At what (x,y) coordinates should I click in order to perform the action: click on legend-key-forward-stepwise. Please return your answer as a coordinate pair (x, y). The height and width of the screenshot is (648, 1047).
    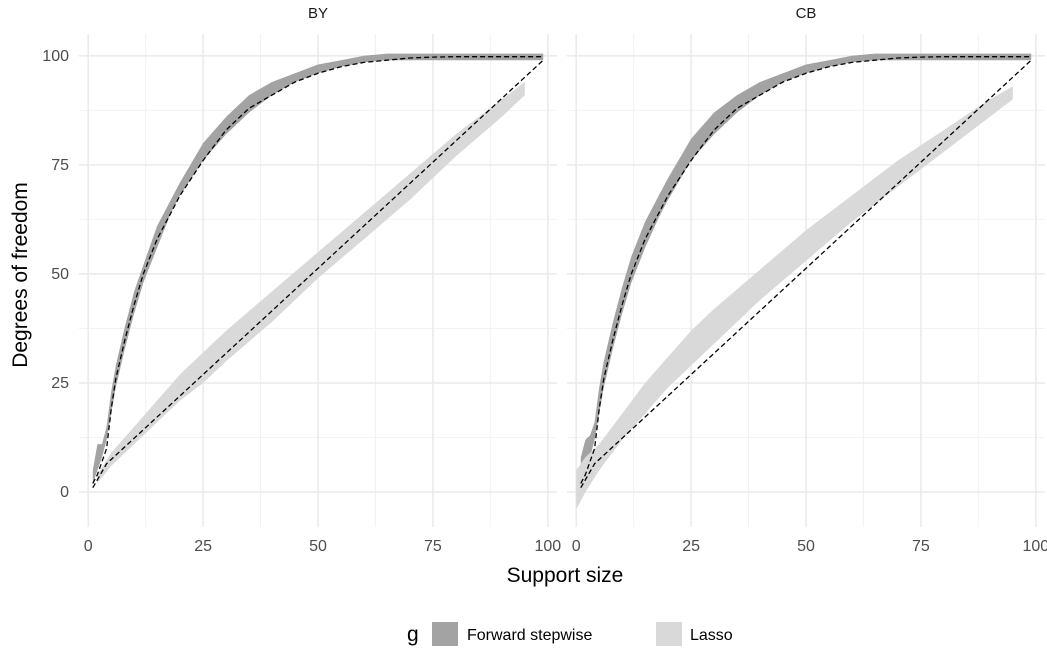
    Looking at the image, I should click on (445, 634).